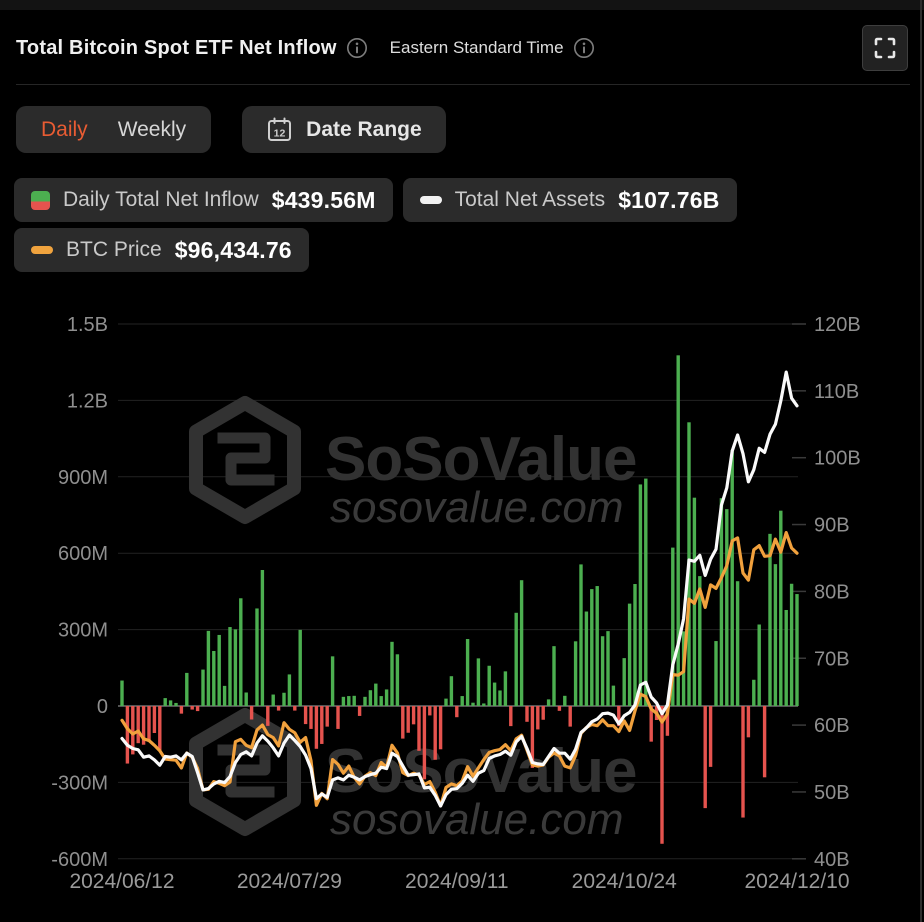  What do you see at coordinates (462, 5) in the screenshot?
I see `top-strip` at bounding box center [462, 5].